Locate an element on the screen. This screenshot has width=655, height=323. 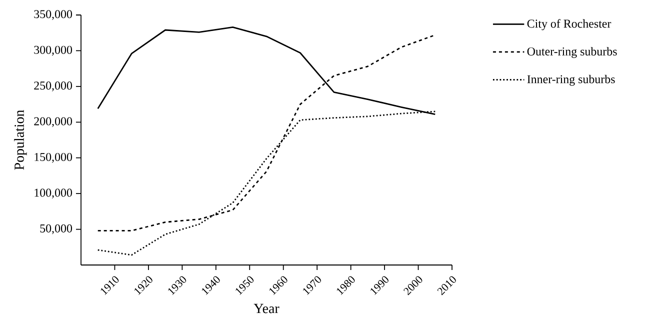
legend-label: Outer-ring suburbs is located at coordinates (572, 52).